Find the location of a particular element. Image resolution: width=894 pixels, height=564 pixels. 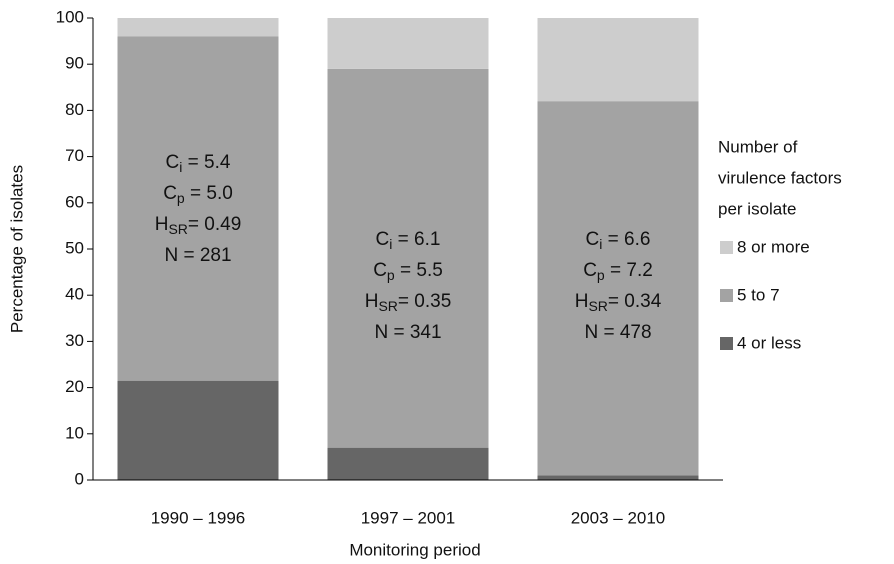

annotation: N = 478 is located at coordinates (617, 332).